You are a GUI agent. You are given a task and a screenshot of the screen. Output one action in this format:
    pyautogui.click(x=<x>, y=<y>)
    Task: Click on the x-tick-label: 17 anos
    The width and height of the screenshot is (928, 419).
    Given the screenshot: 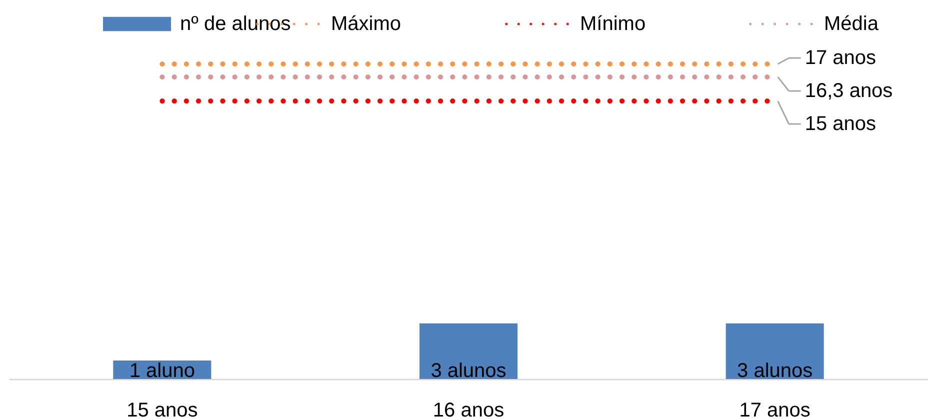 What is the action you would take?
    pyautogui.click(x=774, y=409)
    